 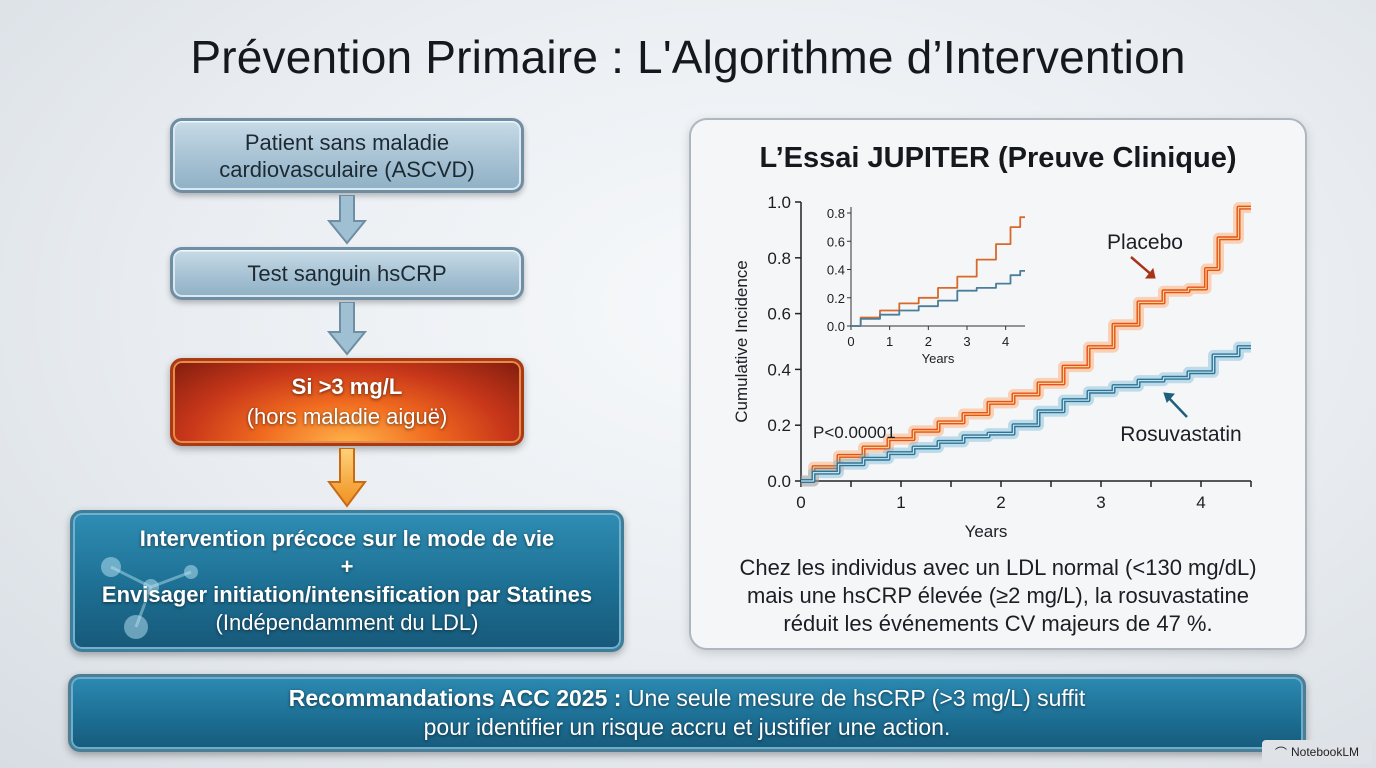 I want to click on step-threshold-line2: (hors maladie aiguë), so click(x=347, y=416).